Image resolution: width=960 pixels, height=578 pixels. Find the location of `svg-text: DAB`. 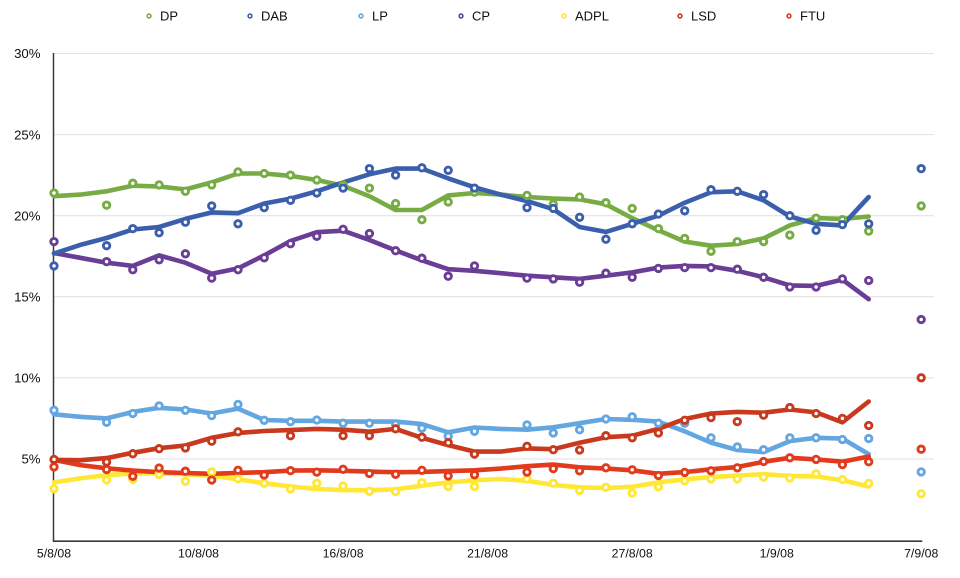

svg-text: DAB is located at coordinates (274, 16).